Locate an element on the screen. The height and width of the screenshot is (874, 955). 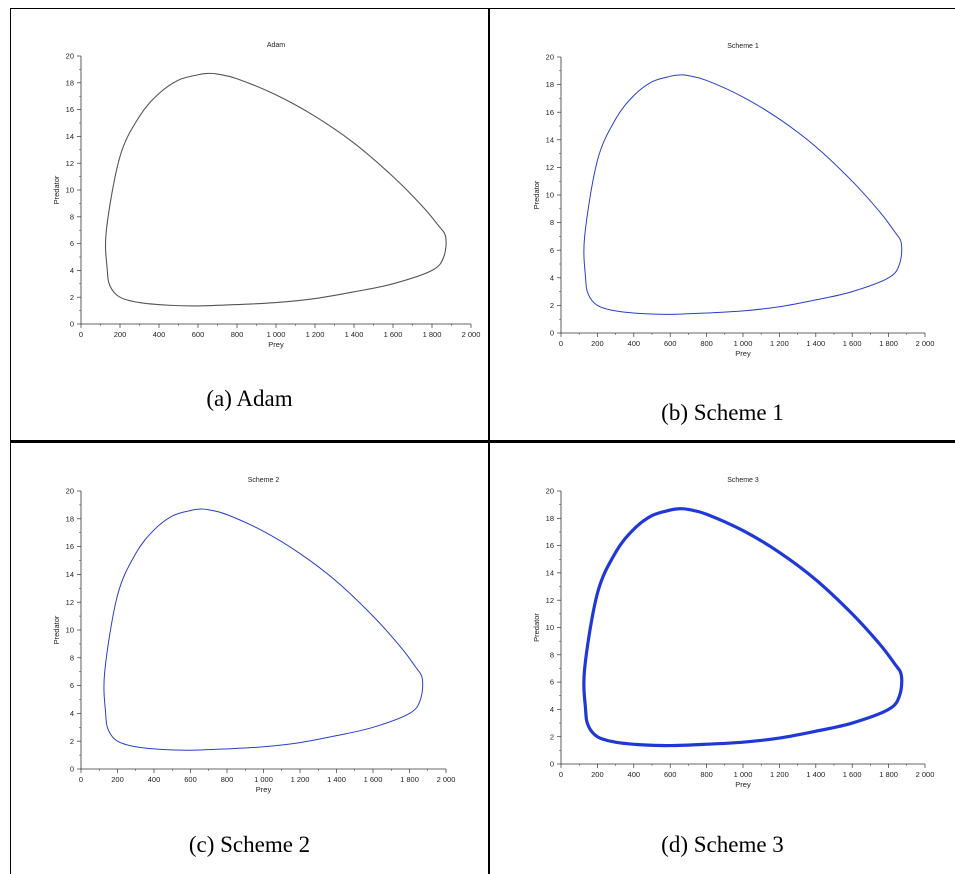
chart-title: Scheme 1 is located at coordinates (743, 46).